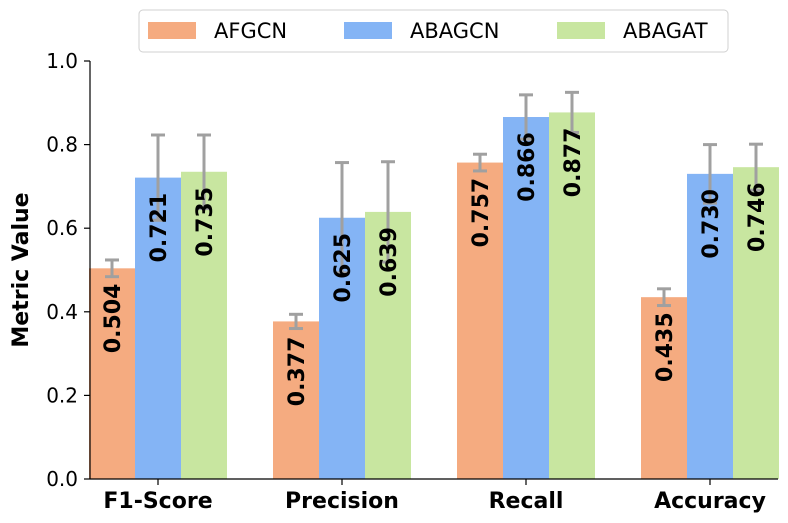 This screenshot has height=523, width=788. What do you see at coordinates (159, 228) in the screenshot?
I see `value-label: 0.721` at bounding box center [159, 228].